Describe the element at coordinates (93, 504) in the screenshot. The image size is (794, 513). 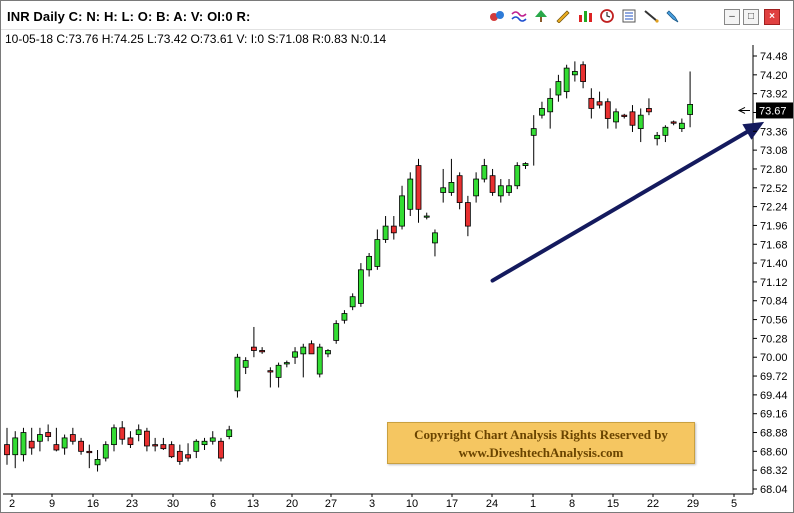
I see `x-tick-label: 16` at that location.